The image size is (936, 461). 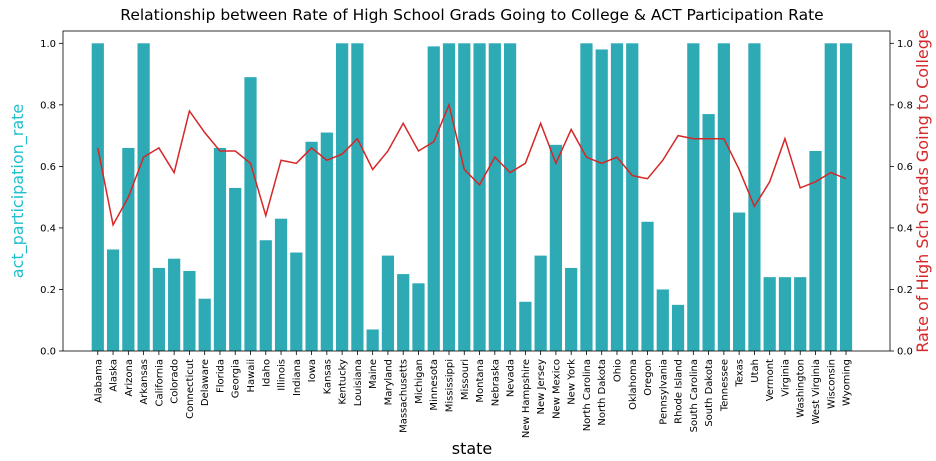 What do you see at coordinates (740, 373) in the screenshot?
I see `x-tick-label: Texas` at bounding box center [740, 373].